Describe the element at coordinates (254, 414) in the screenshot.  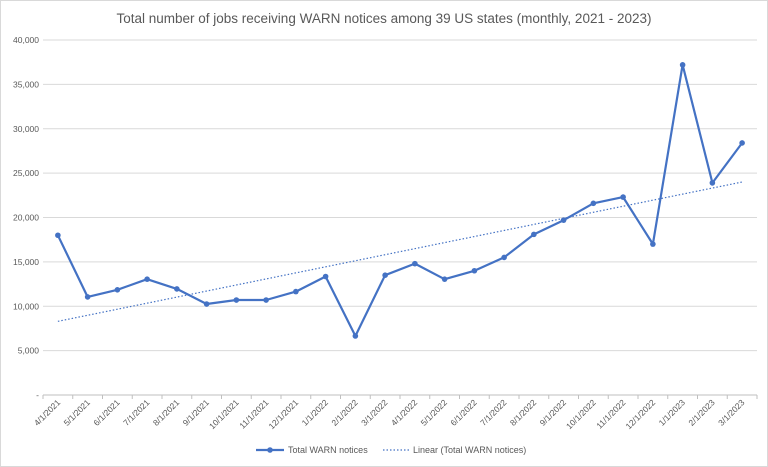
I see `x-tick-label: 11/1/2021` at that location.